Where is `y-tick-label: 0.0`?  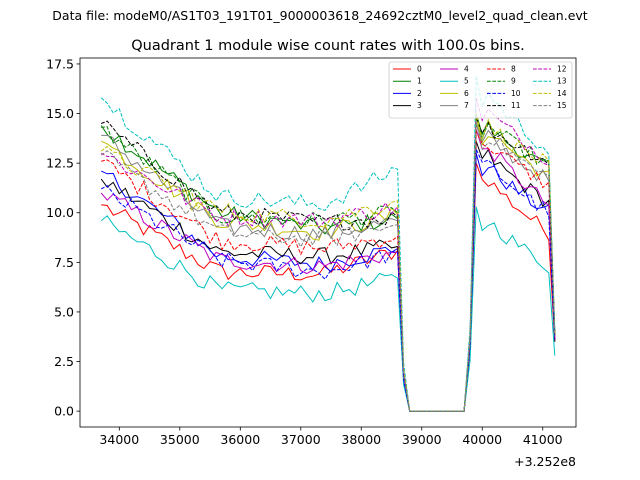
y-tick-label: 0.0 is located at coordinates (64, 411).